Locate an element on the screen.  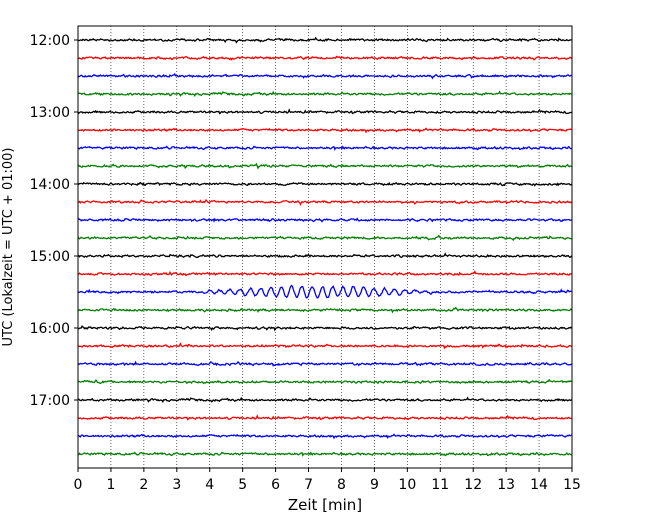
x-tick-label: 4 is located at coordinates (209, 485).